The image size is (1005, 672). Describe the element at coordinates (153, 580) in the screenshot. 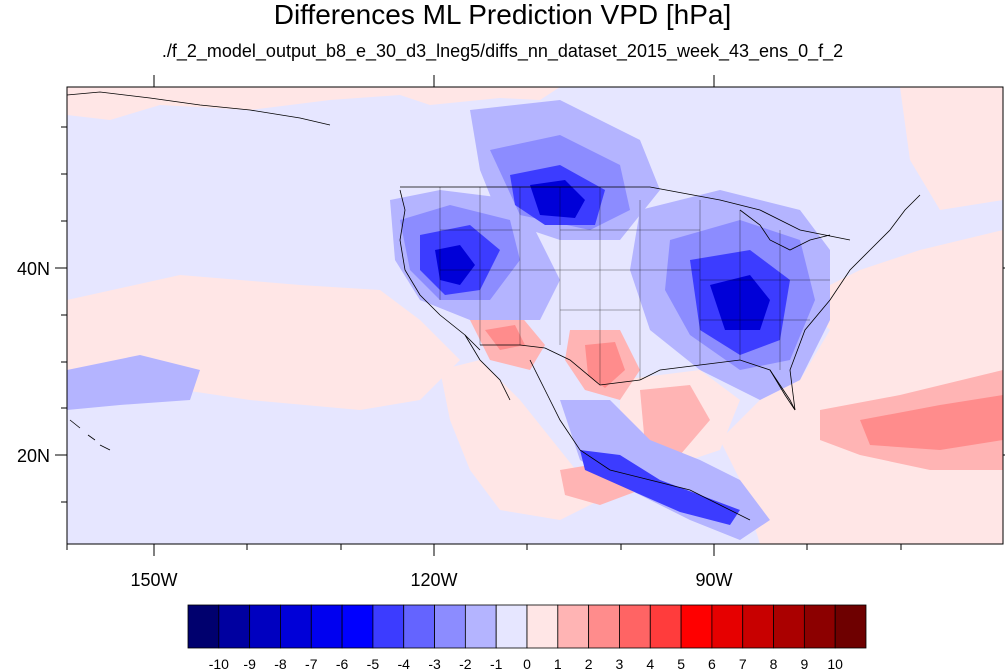

I see `lon-label-150w: 150W` at that location.